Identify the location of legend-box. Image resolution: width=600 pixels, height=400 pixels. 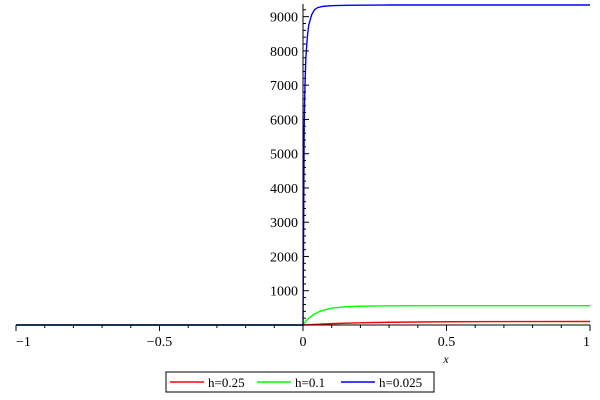
(300, 382).